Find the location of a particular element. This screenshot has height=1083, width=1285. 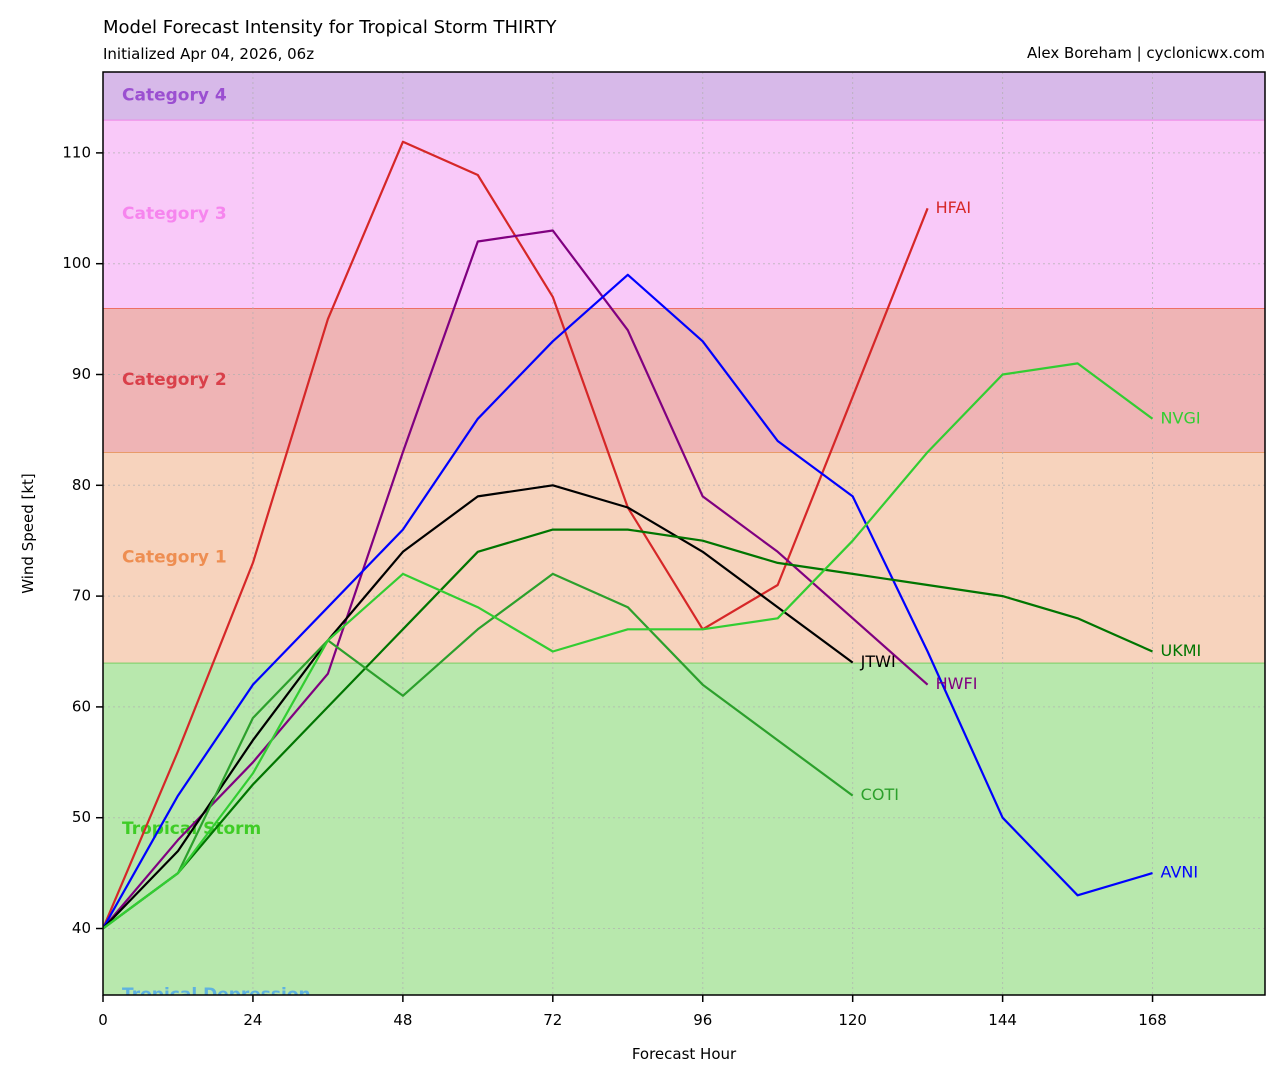

y-tick-label: 70 is located at coordinates (81, 596).